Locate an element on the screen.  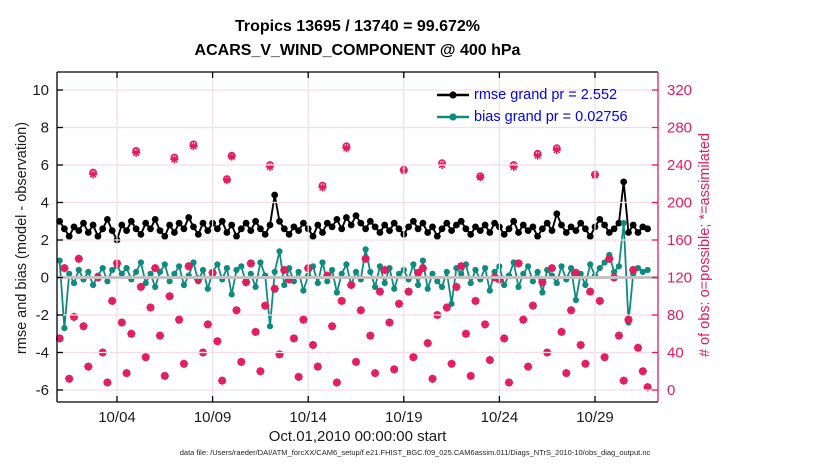
left-tick-label: -4 is located at coordinates (42, 353).